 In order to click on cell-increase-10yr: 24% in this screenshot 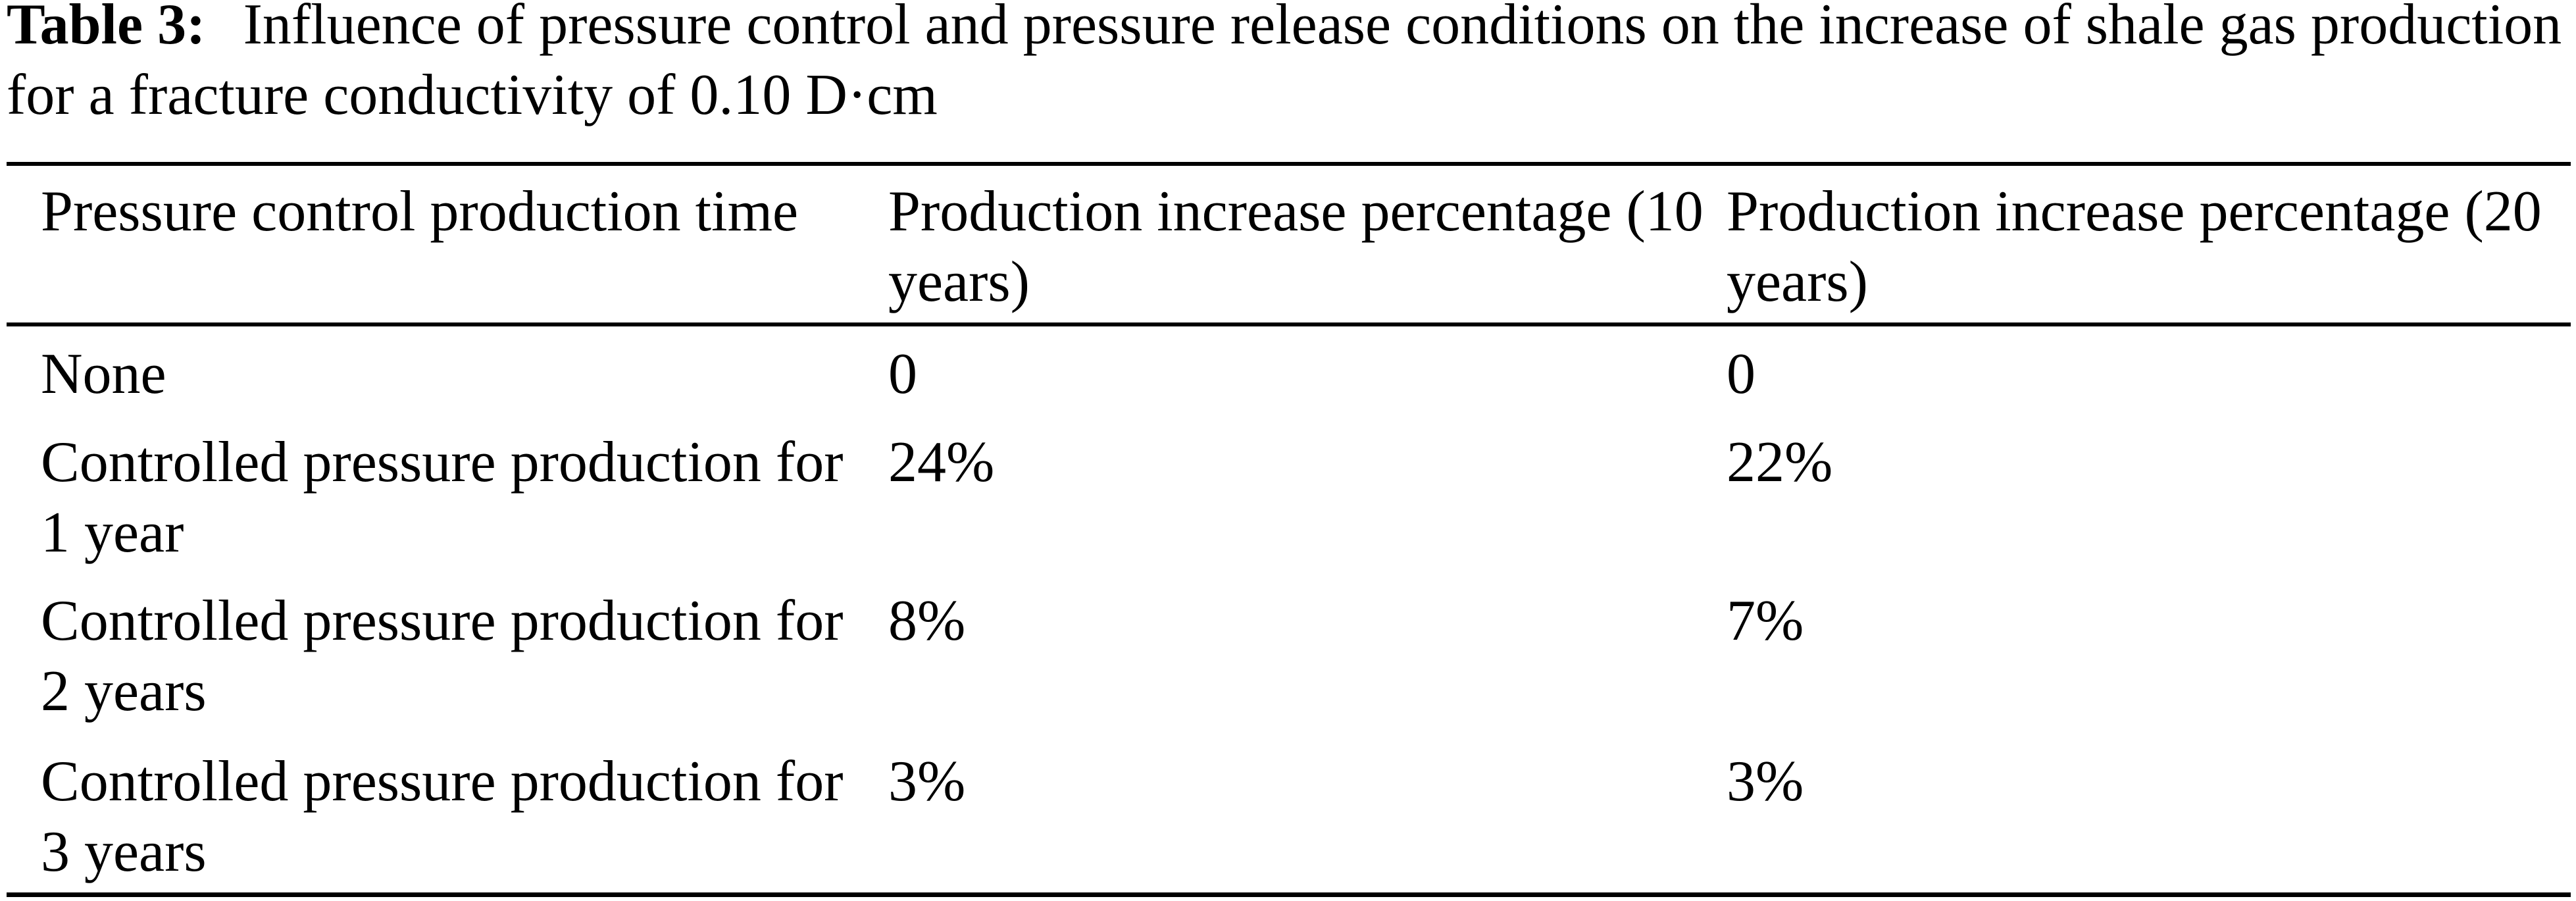, I will do `click(942, 462)`.